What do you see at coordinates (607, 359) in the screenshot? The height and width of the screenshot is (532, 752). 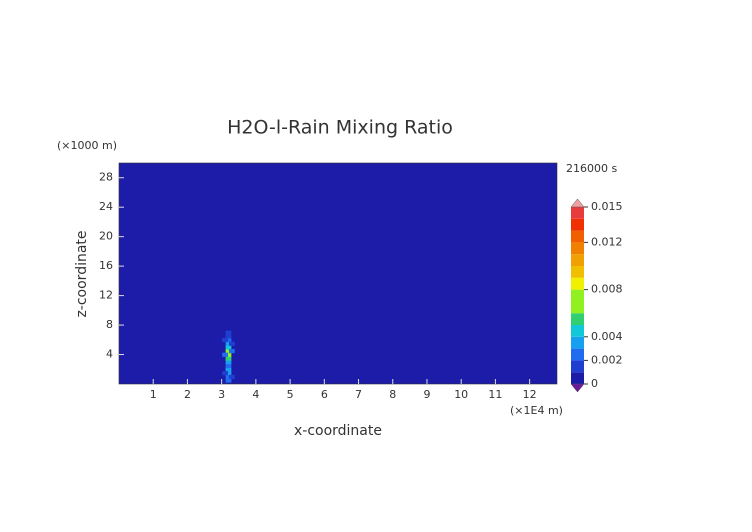 I see `colorbar-tick-label: 0.002` at bounding box center [607, 359].